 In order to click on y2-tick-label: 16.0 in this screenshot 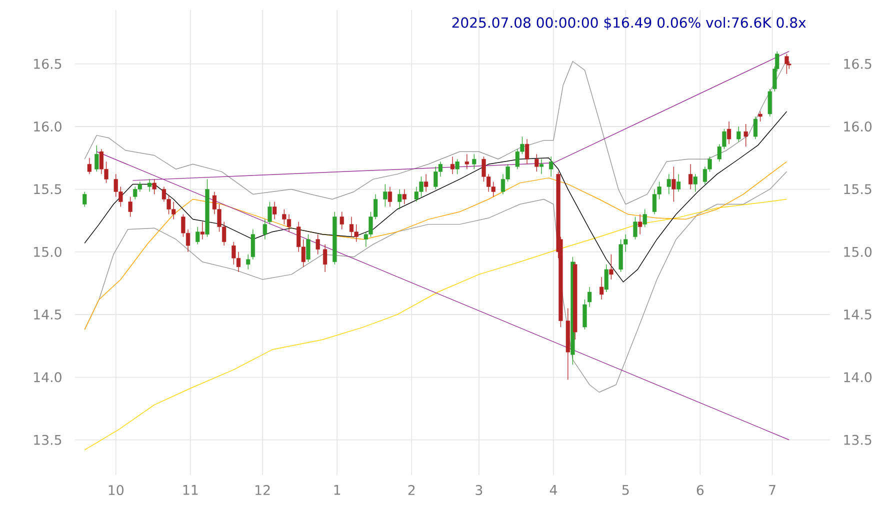, I will do `click(858, 126)`.